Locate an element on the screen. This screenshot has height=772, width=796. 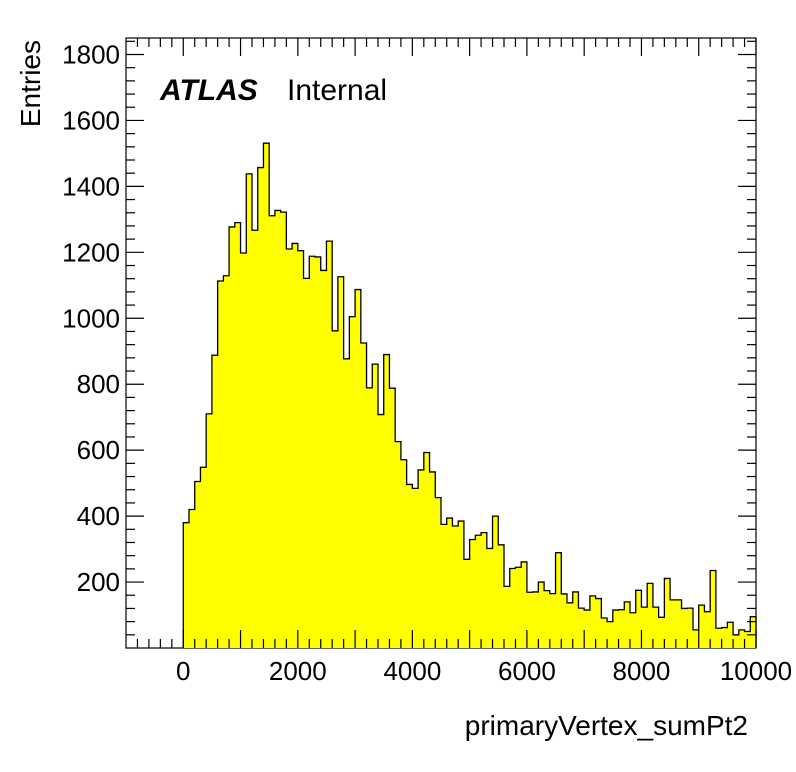
atlas-status-label: Internal is located at coordinates (337, 90).